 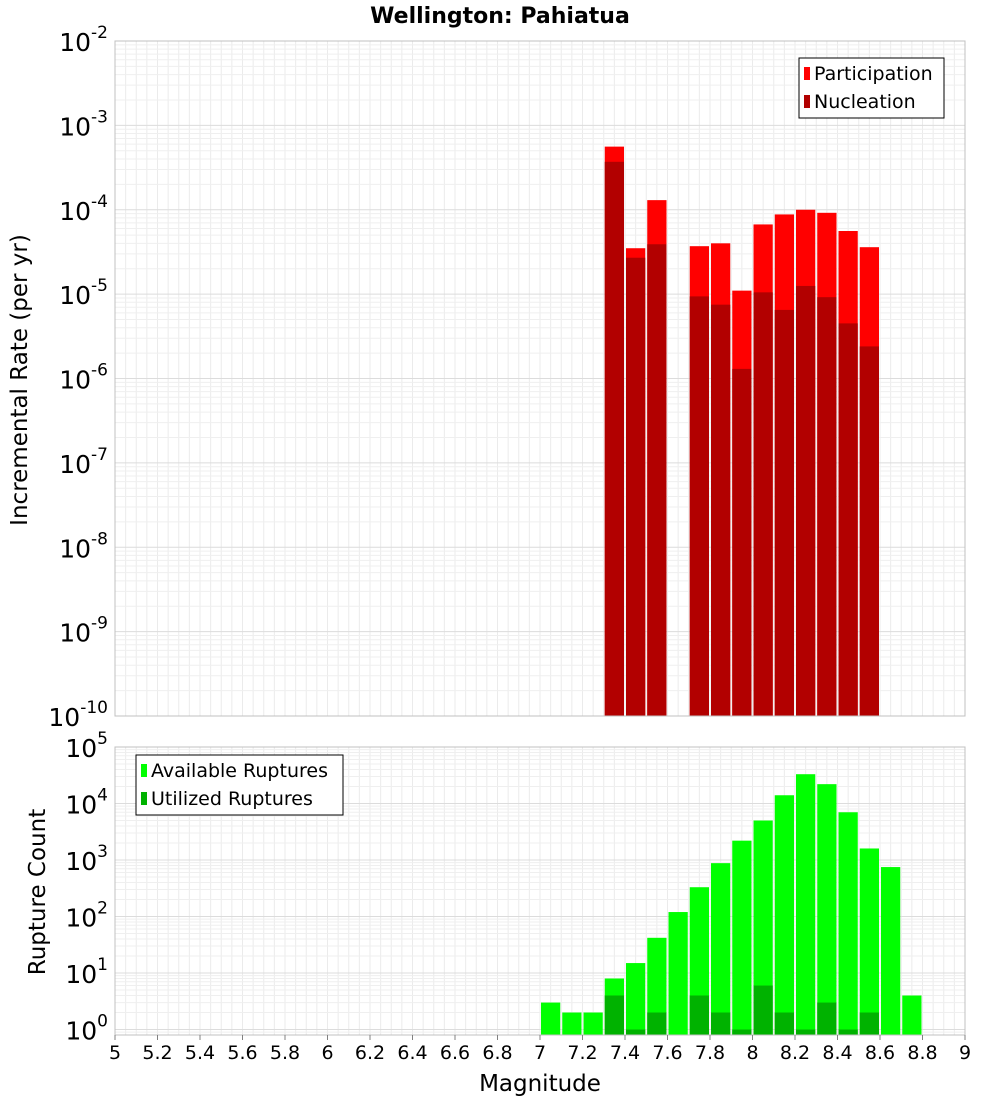 I want to click on y-tick-label: 10⁻³, so click(x=83, y=124).